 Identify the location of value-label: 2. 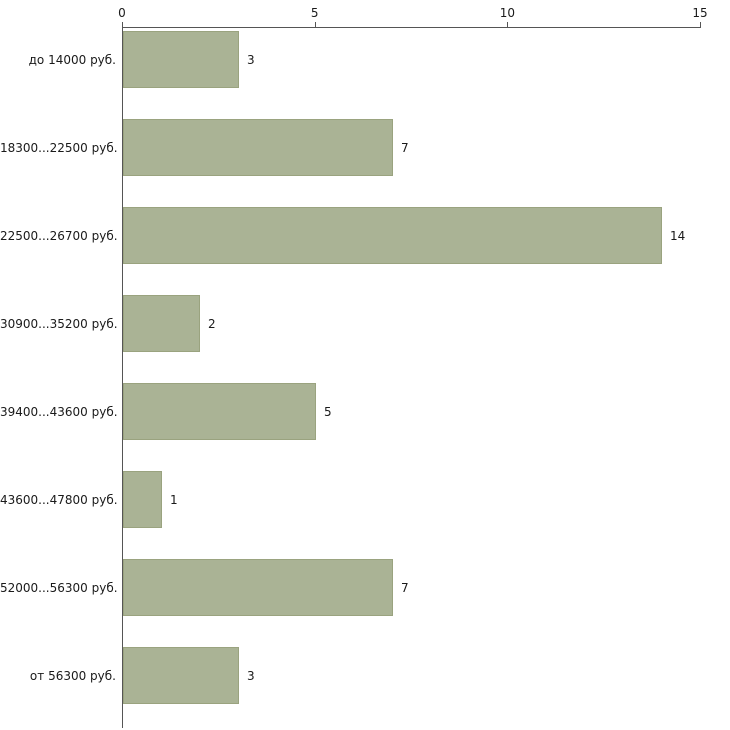
(212, 324).